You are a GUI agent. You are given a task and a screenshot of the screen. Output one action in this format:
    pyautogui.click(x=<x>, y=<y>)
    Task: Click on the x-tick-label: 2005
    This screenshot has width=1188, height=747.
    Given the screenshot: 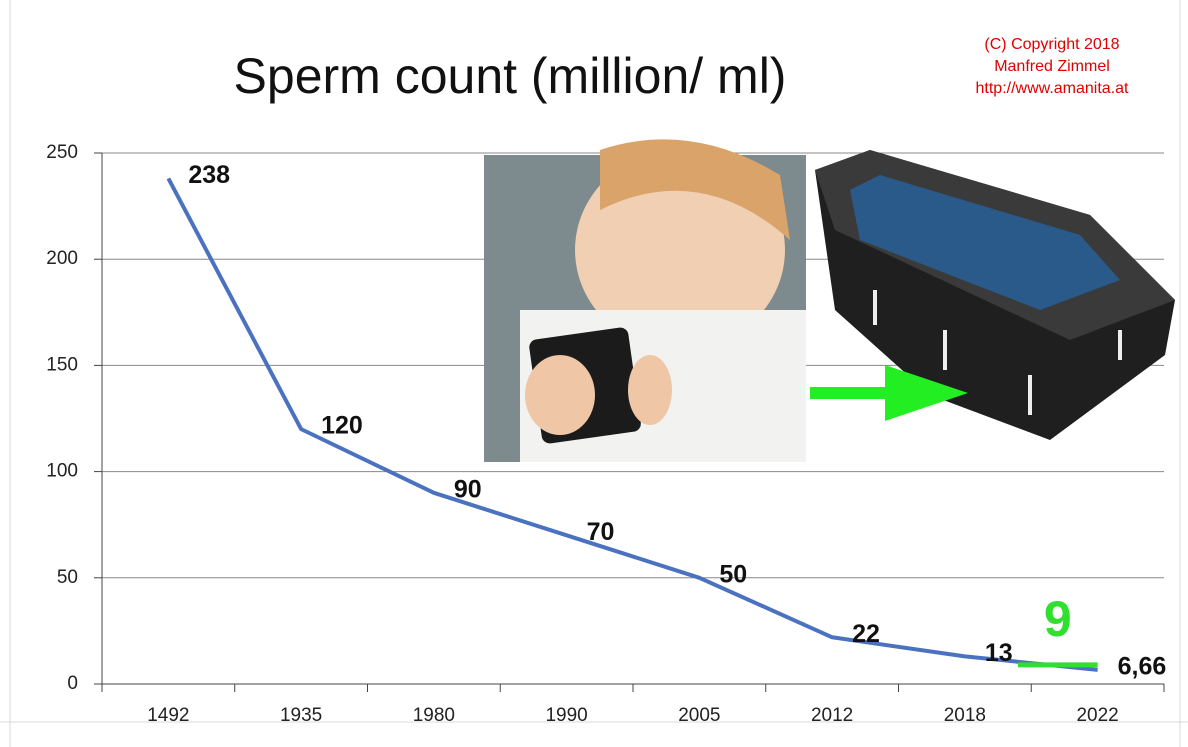 What is the action you would take?
    pyautogui.click(x=699, y=715)
    